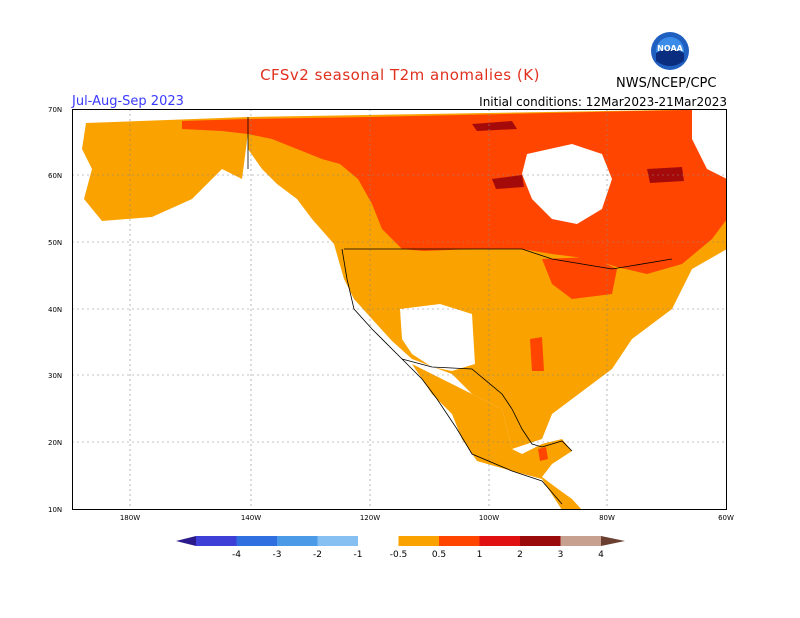  I want to click on legend-tick-label: -4, so click(236, 555).